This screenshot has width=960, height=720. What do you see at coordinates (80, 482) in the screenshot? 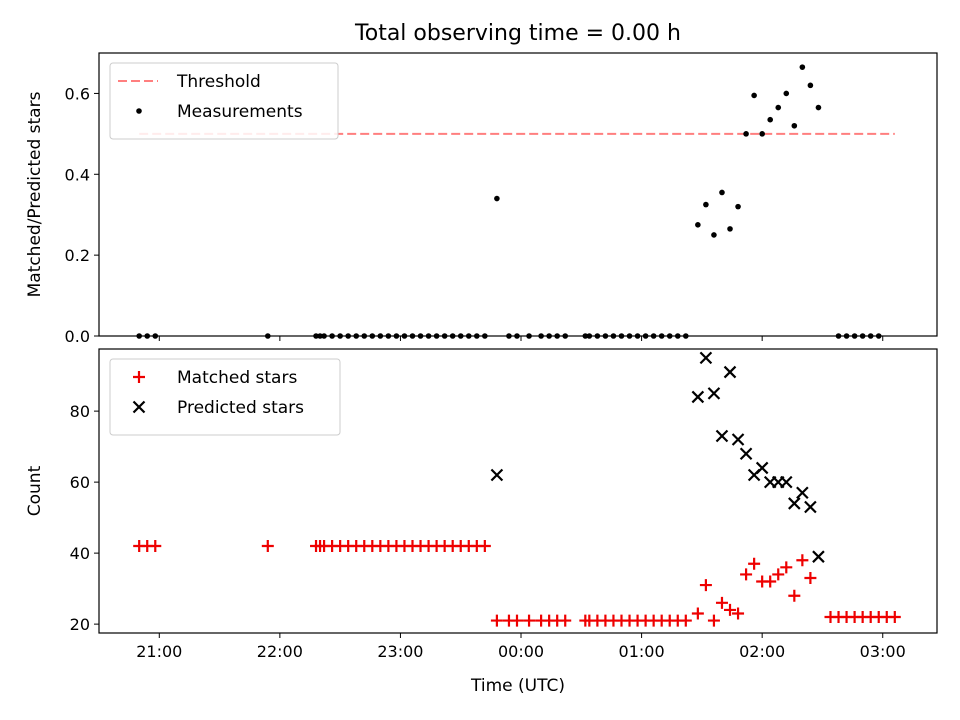
I see `y-tick-label: 60` at bounding box center [80, 482].